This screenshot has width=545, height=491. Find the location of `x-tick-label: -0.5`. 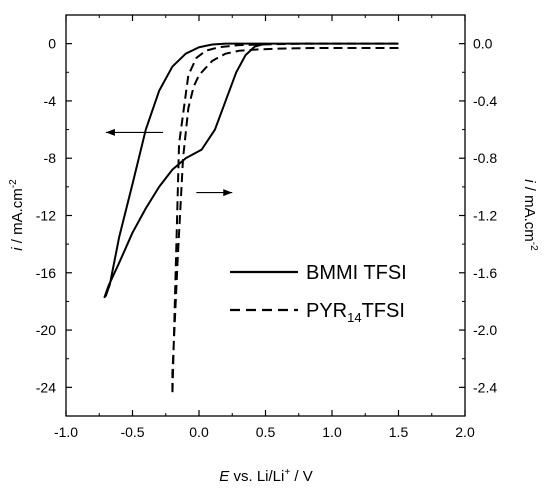

x-tick-label: -0.5 is located at coordinates (132, 432).